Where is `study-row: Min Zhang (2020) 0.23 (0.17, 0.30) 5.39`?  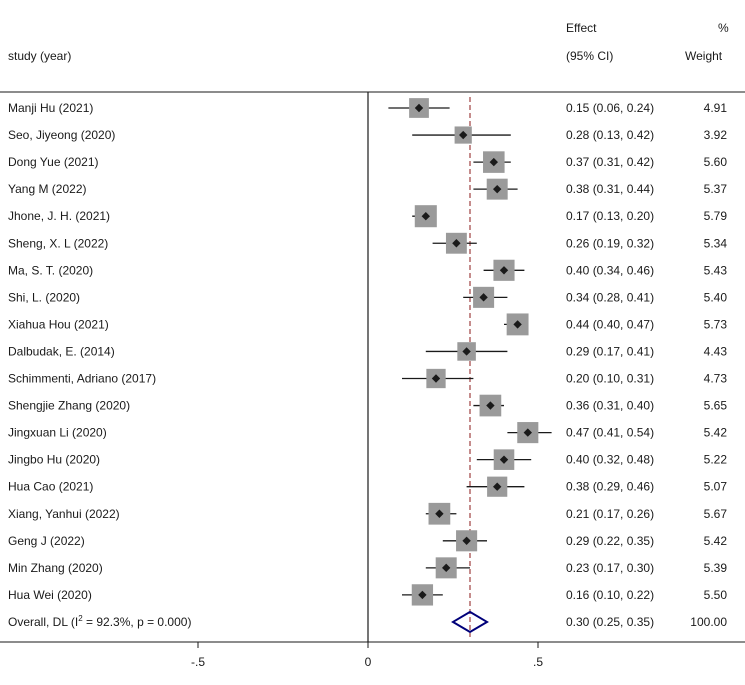
study-row: Min Zhang (2020) 0.23 (0.17, 0.30) 5.39 is located at coordinates (368, 568).